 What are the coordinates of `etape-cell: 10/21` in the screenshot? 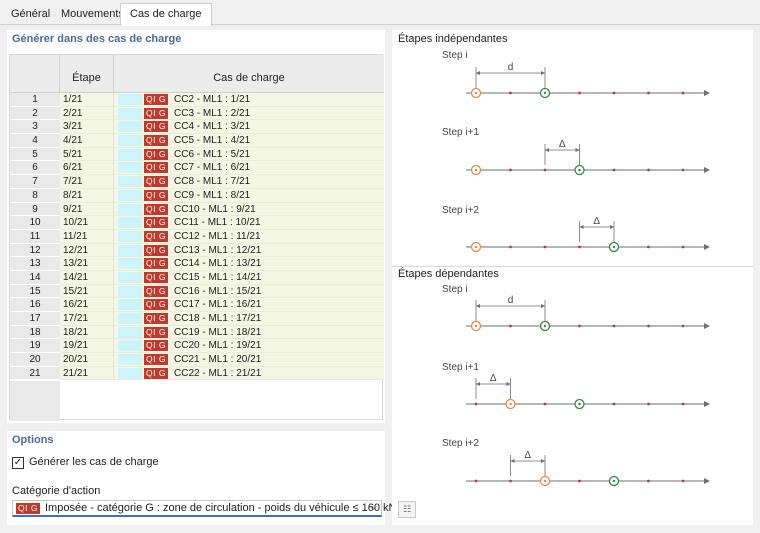 It's located at (87, 223).